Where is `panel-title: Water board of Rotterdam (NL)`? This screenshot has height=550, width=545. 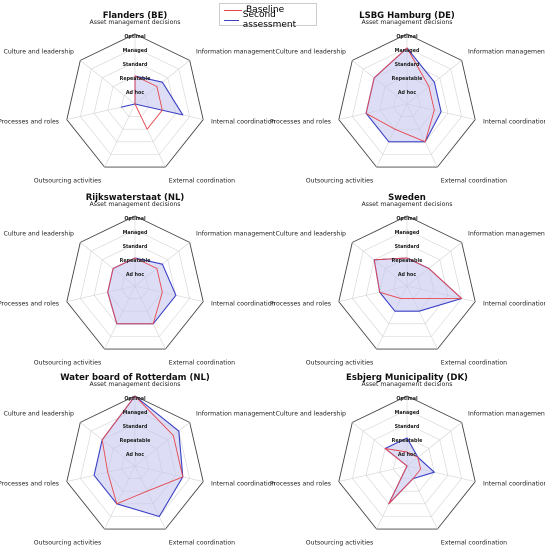
panel-title: Water board of Rotterdam (NL) is located at coordinates (135, 378).